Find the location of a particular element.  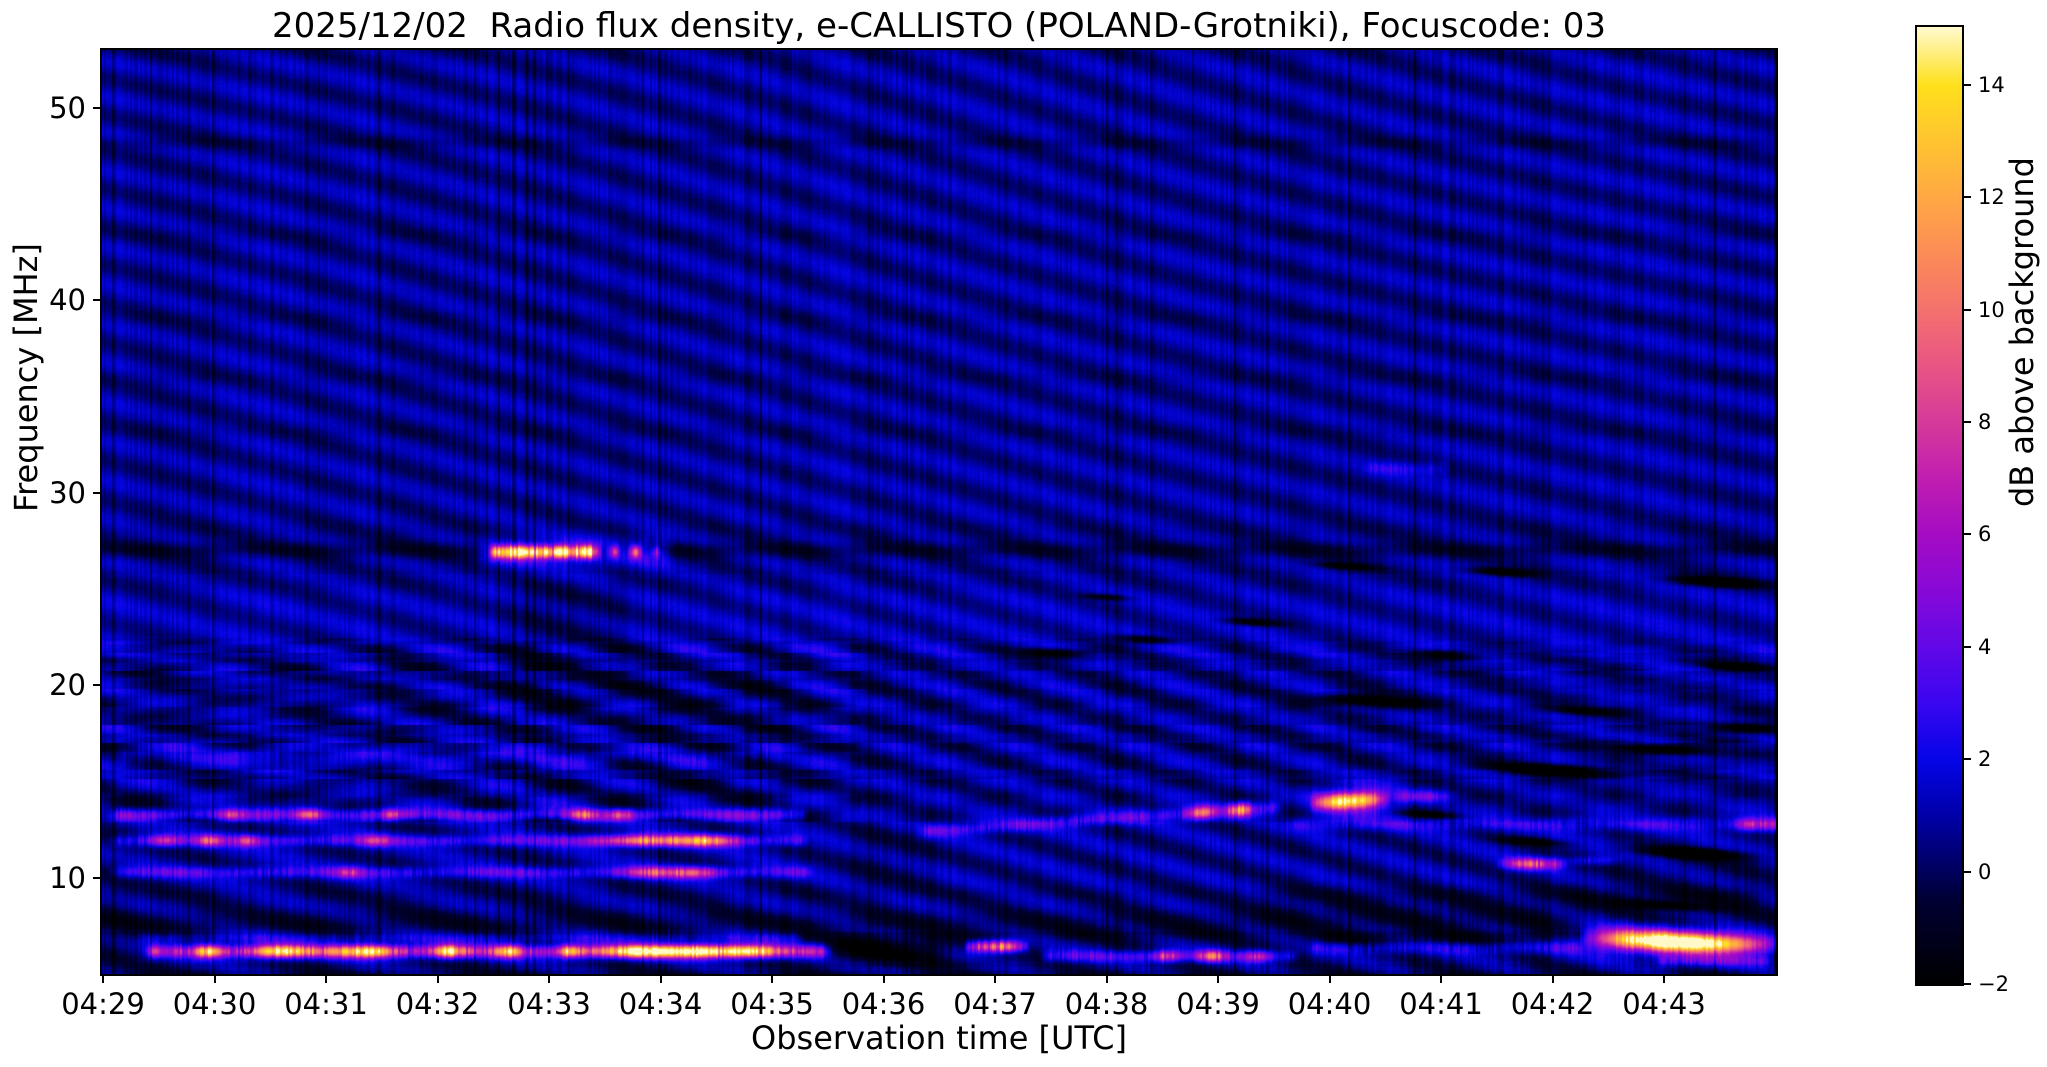

x-tick-label: 04:43 is located at coordinates (1664, 1004).